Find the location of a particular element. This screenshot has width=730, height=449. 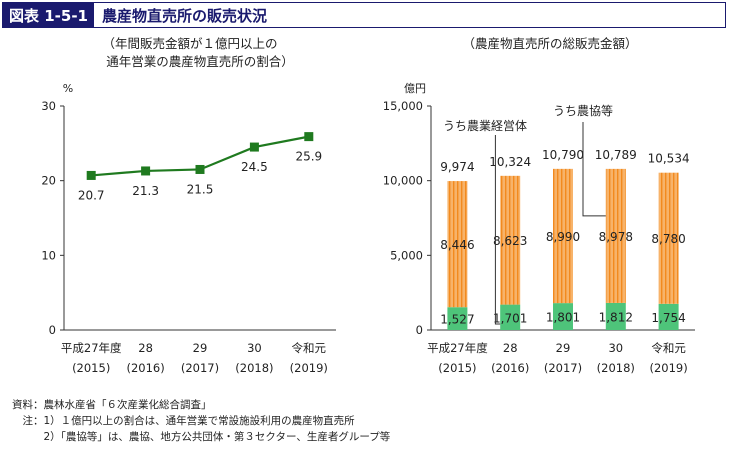

note-source: 資料：農林水産省「６次産業化総合調査」 is located at coordinates (112, 405).